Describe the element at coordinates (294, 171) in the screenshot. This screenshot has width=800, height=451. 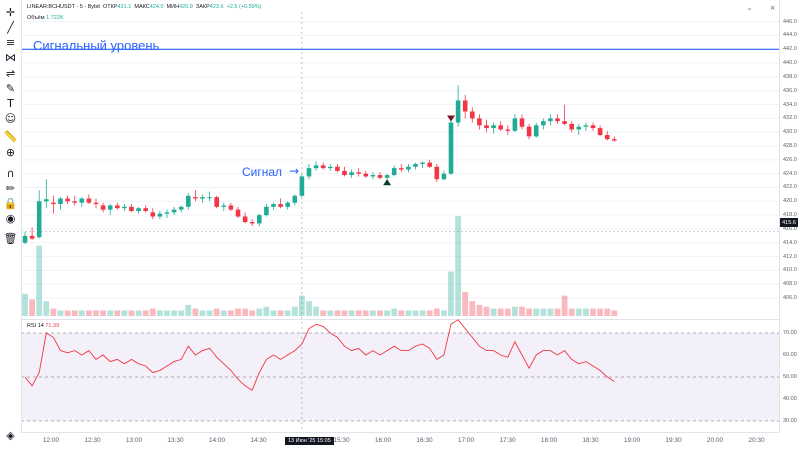
I see `arrow-icon: →` at that location.